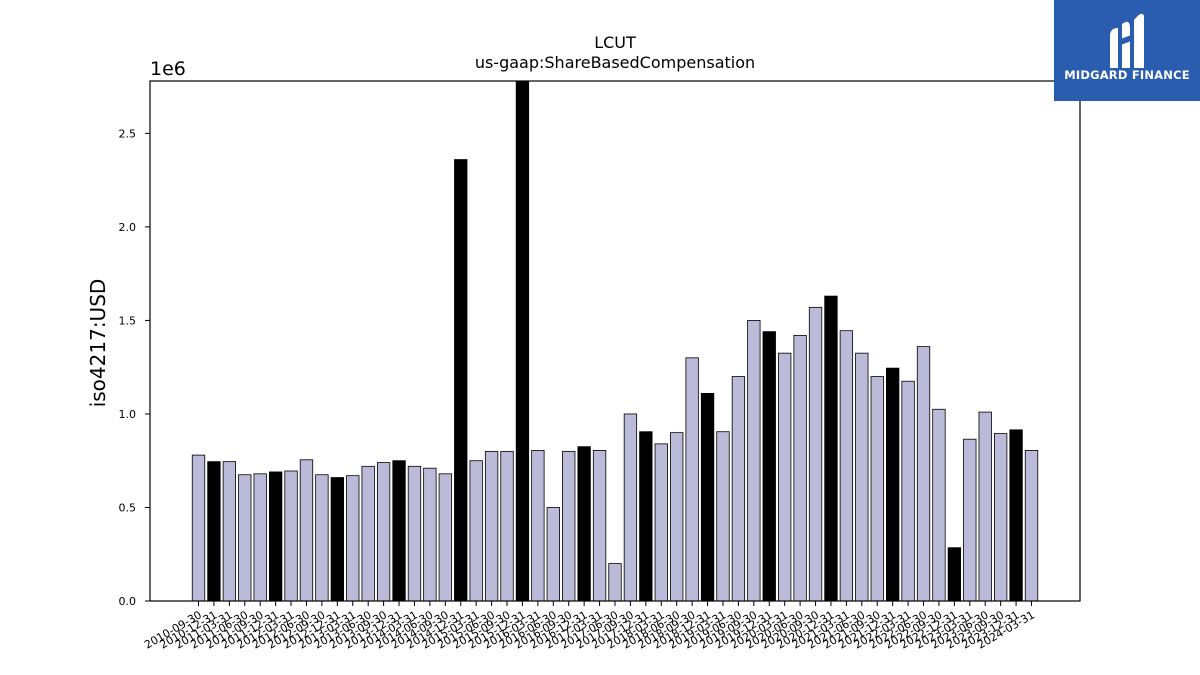 The height and width of the screenshot is (675, 1200). Describe the element at coordinates (134, 367) in the screenshot. I see `y-ticks: 0.0 0.5 1.0 1.5 2.0 2.5` at that location.